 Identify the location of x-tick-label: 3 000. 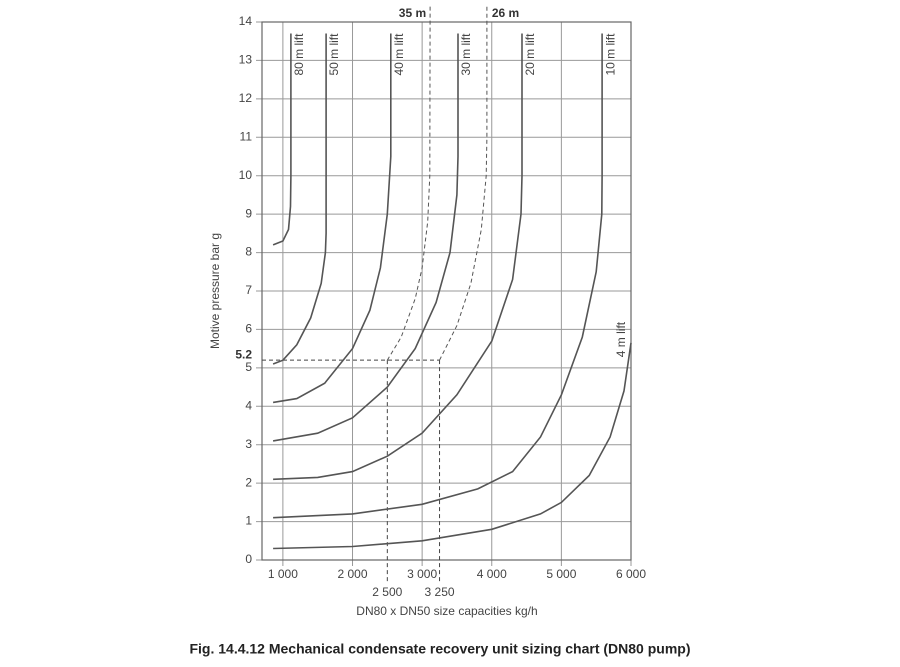
(422, 574).